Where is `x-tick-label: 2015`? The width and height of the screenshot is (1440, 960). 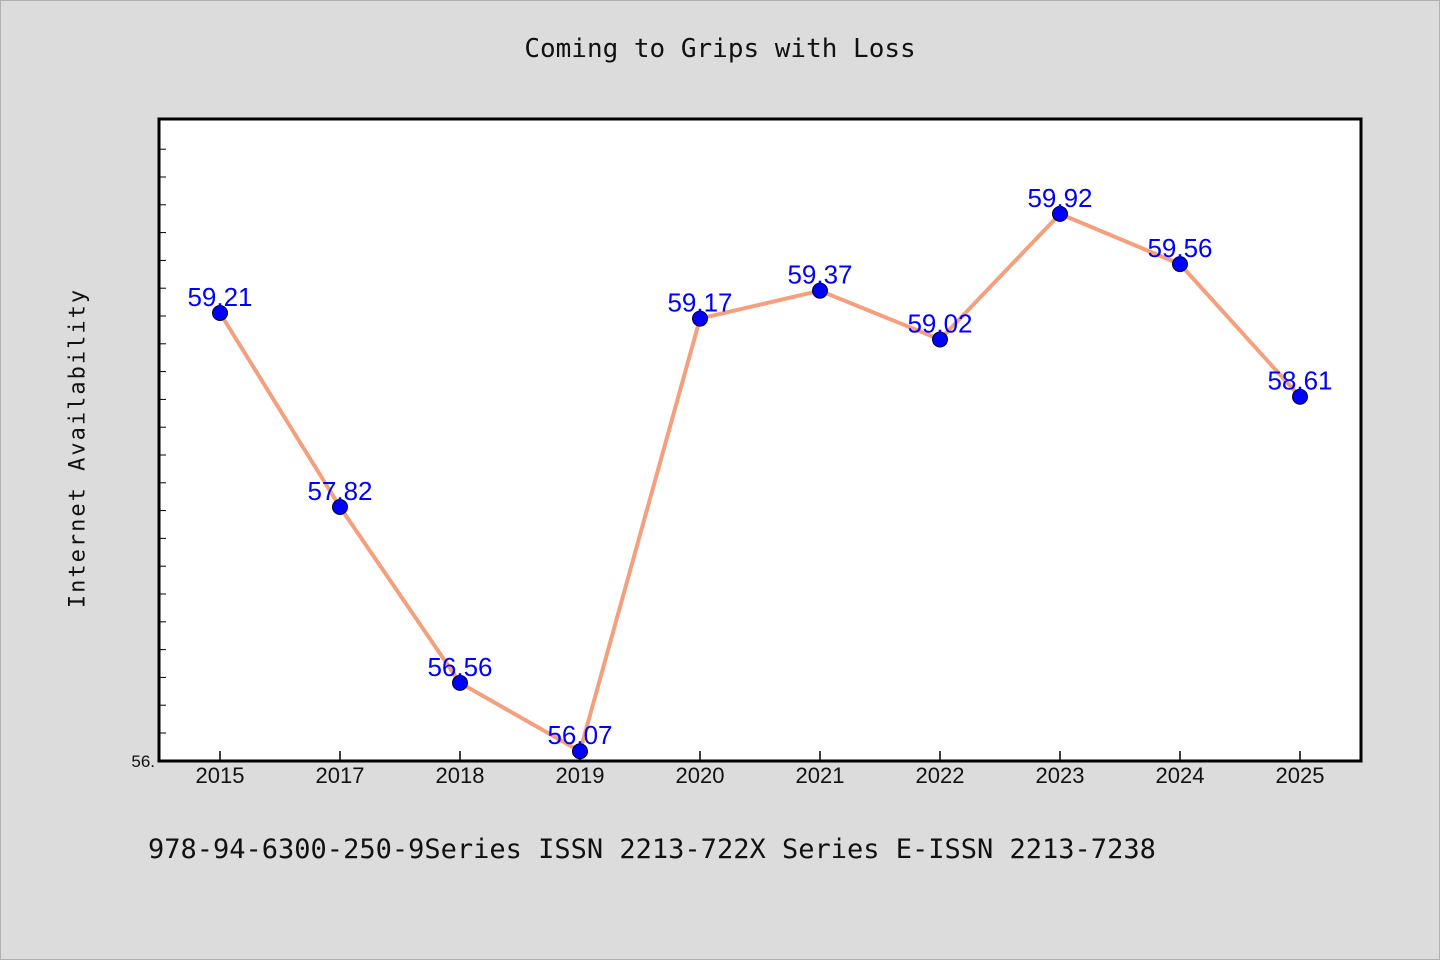 x-tick-label: 2015 is located at coordinates (220, 775).